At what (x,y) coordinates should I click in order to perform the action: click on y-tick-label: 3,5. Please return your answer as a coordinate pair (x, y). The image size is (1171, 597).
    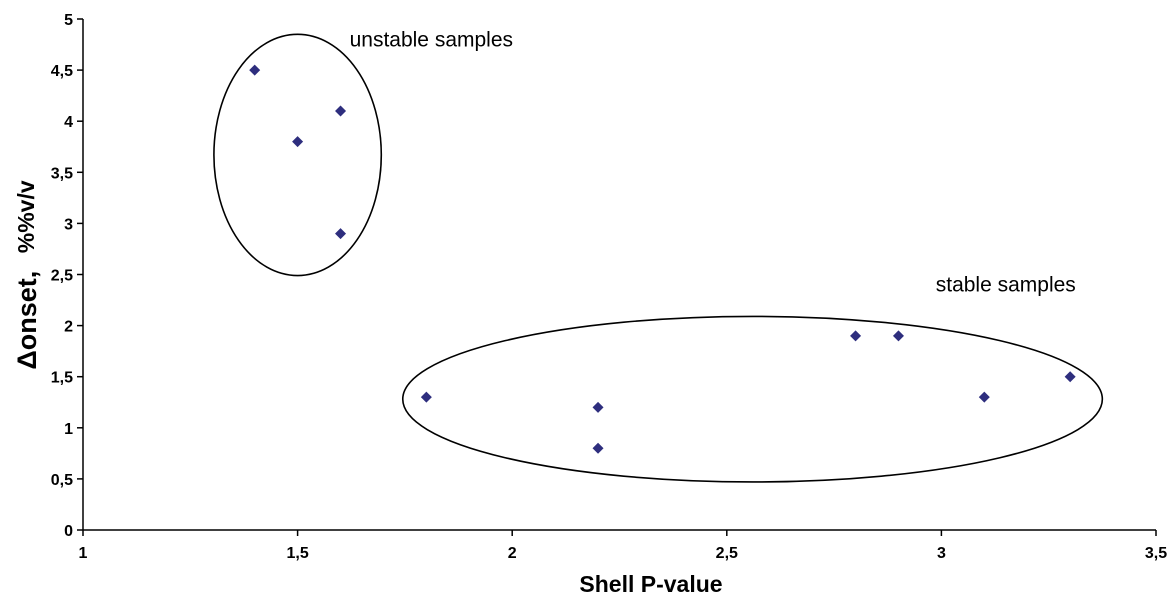
    Looking at the image, I should click on (62, 173).